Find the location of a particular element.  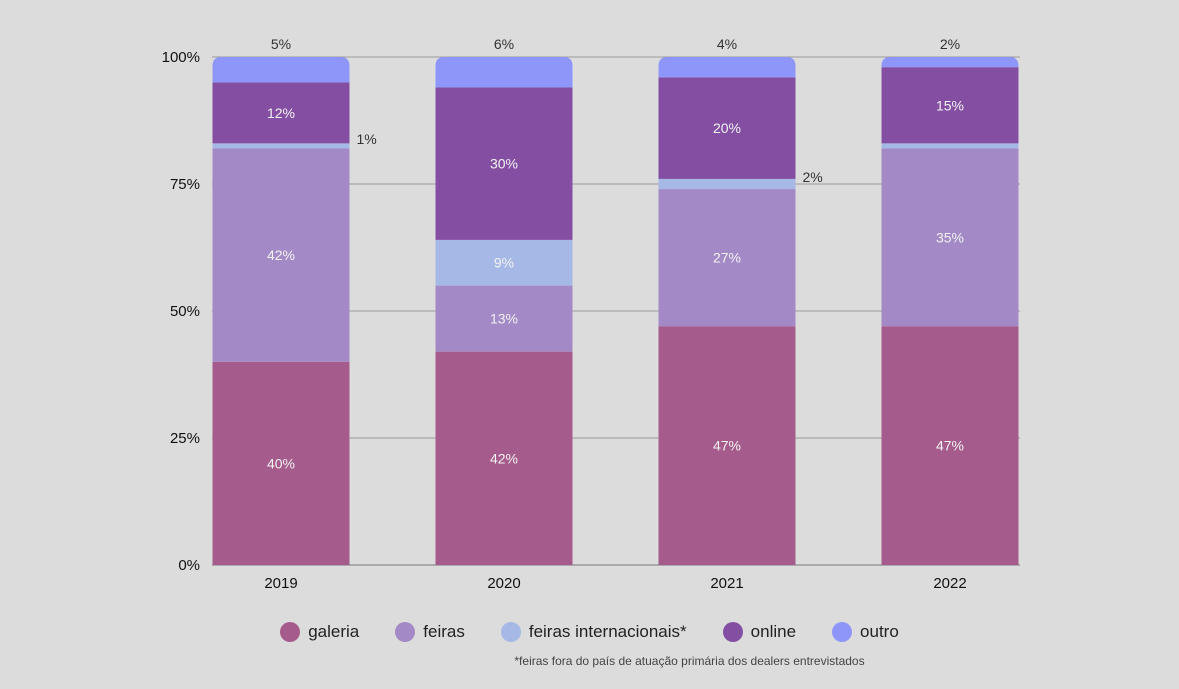

legend-item: feiras internacionais* is located at coordinates (593, 632).